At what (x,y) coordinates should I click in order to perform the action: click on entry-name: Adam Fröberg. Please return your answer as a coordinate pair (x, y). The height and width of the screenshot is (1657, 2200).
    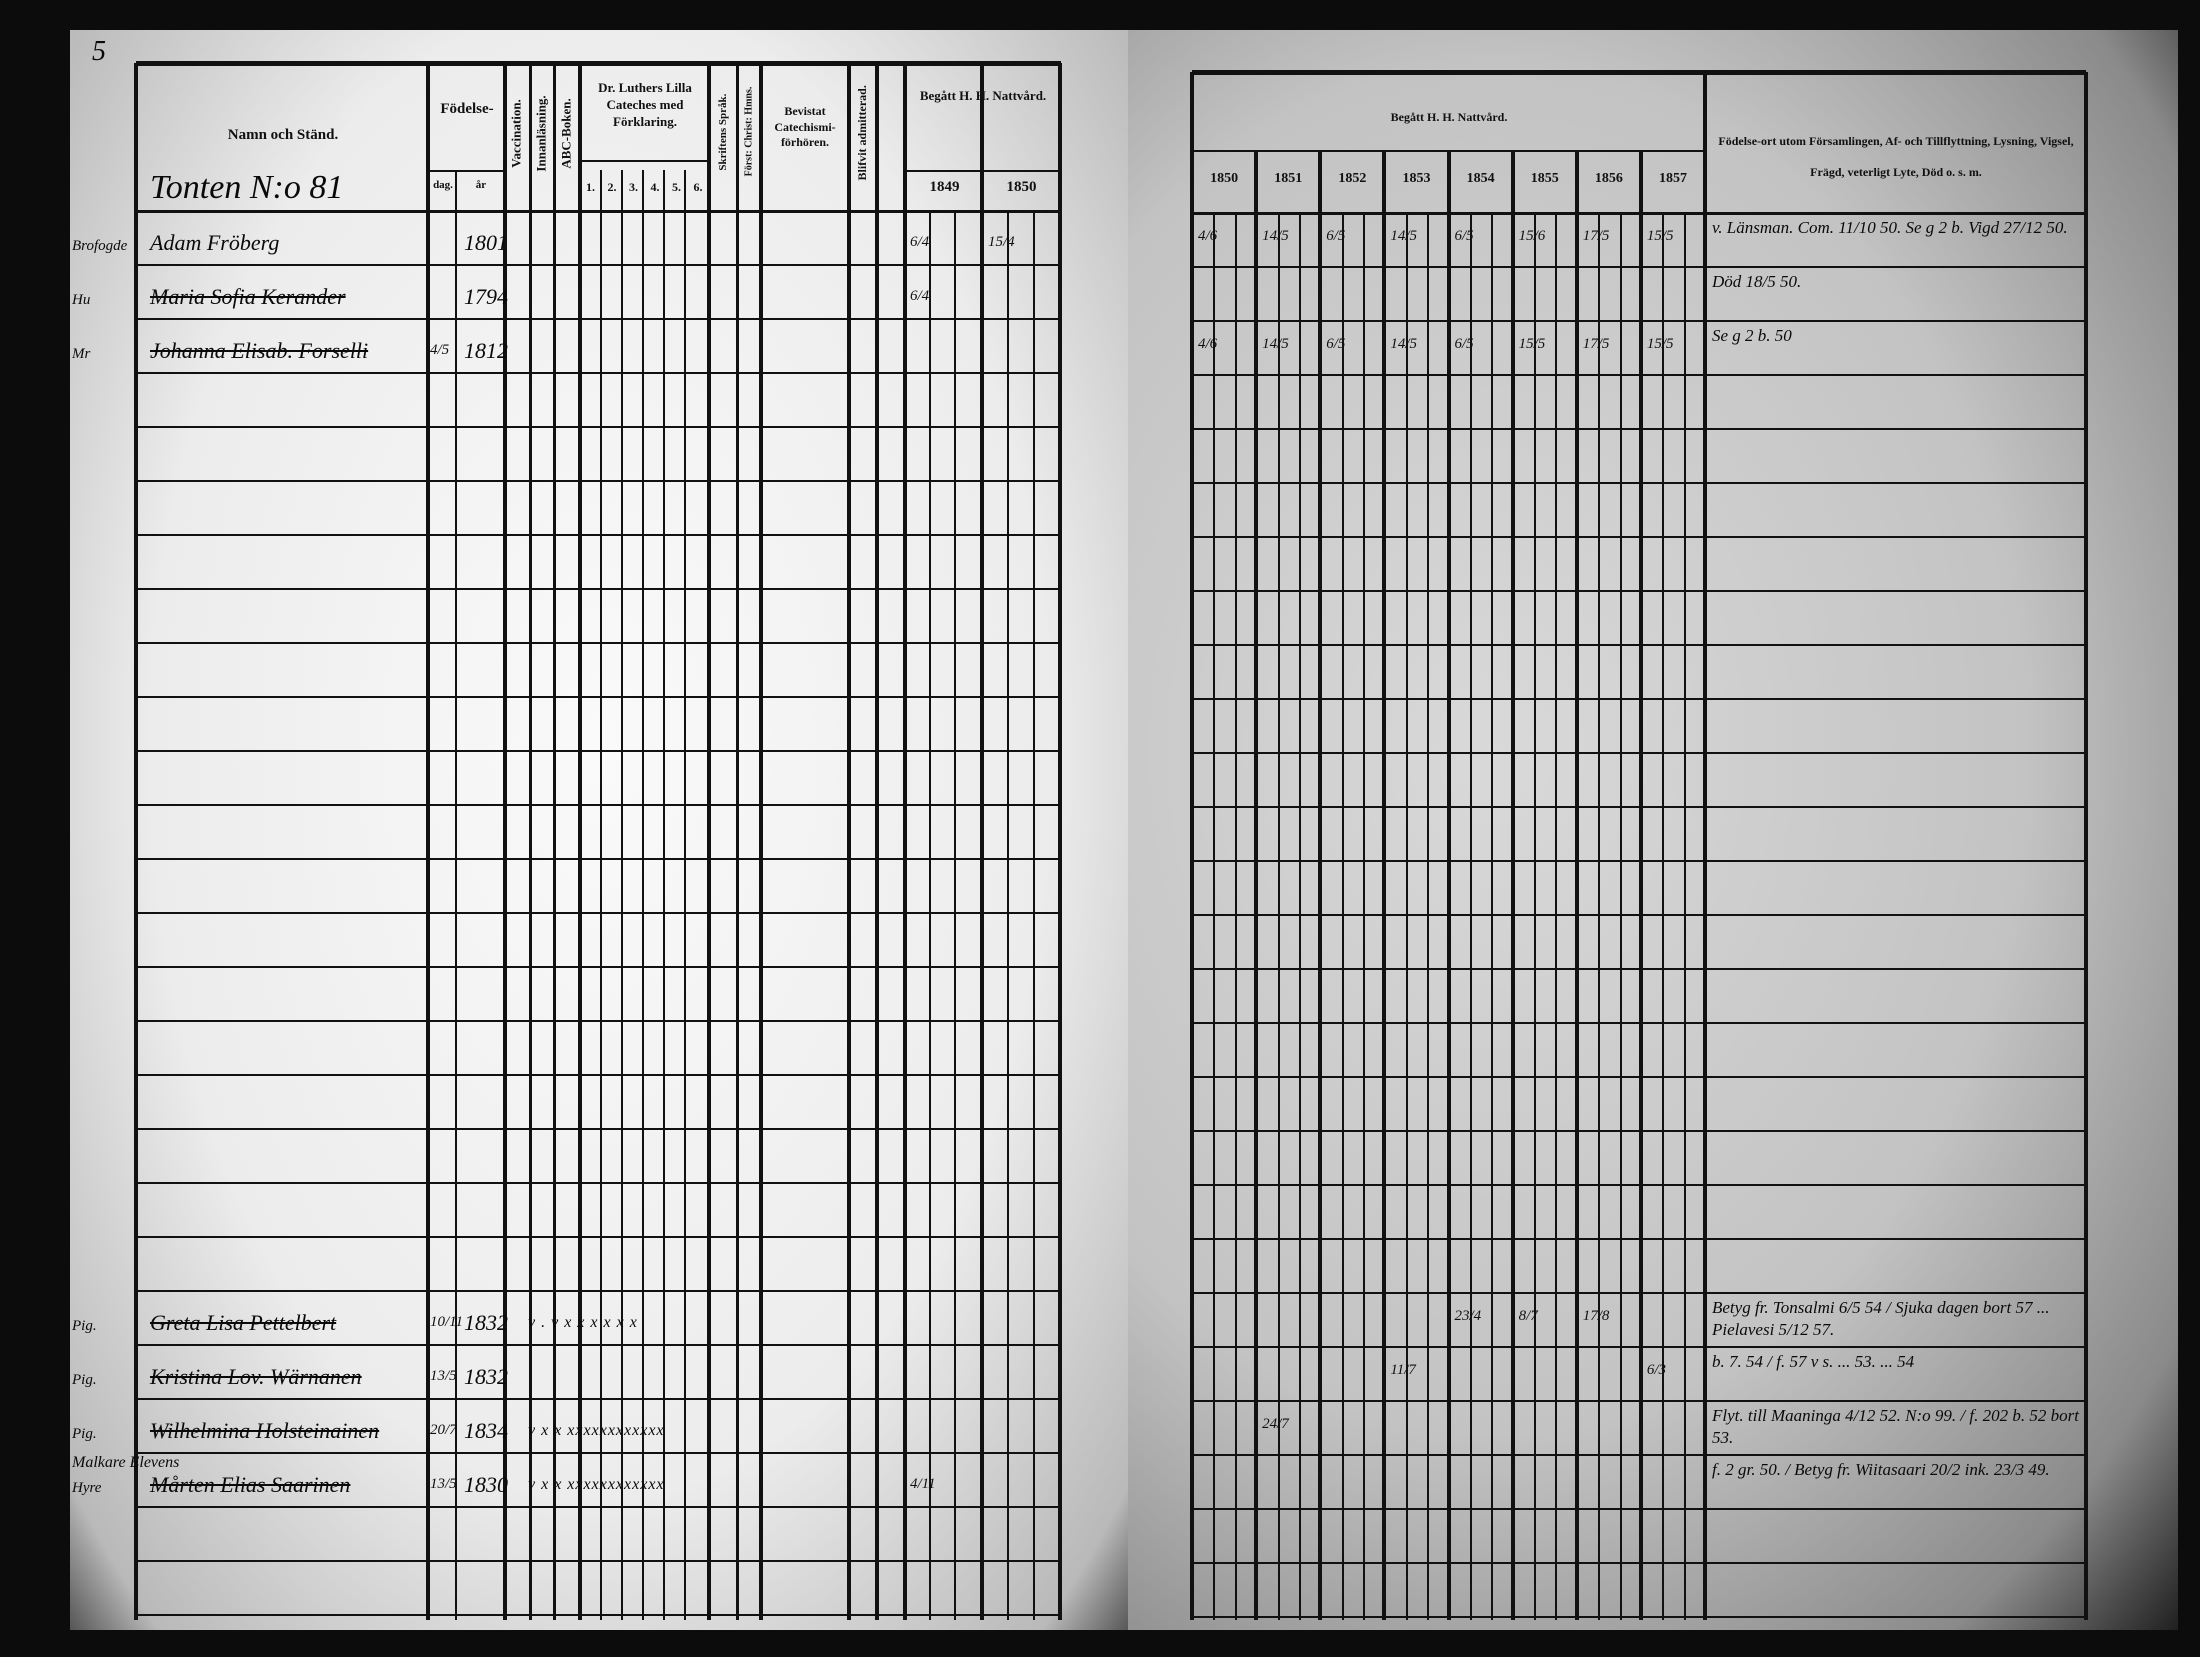
    Looking at the image, I should click on (215, 242).